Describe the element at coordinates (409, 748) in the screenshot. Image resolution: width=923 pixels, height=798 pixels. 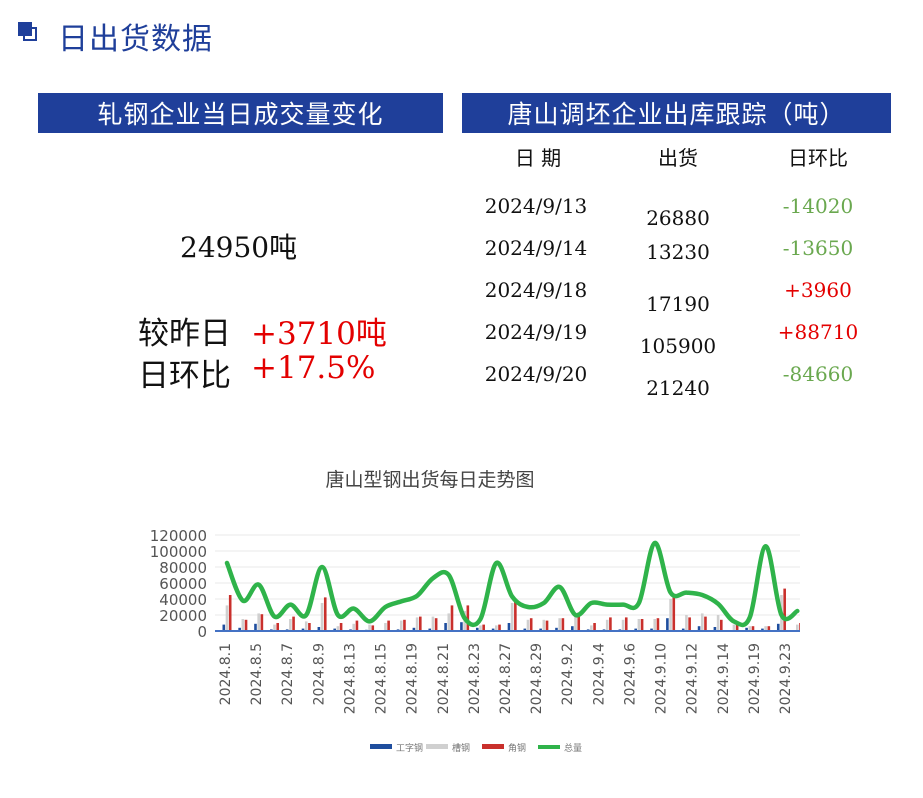
I see `legend-label: 工字钢` at that location.